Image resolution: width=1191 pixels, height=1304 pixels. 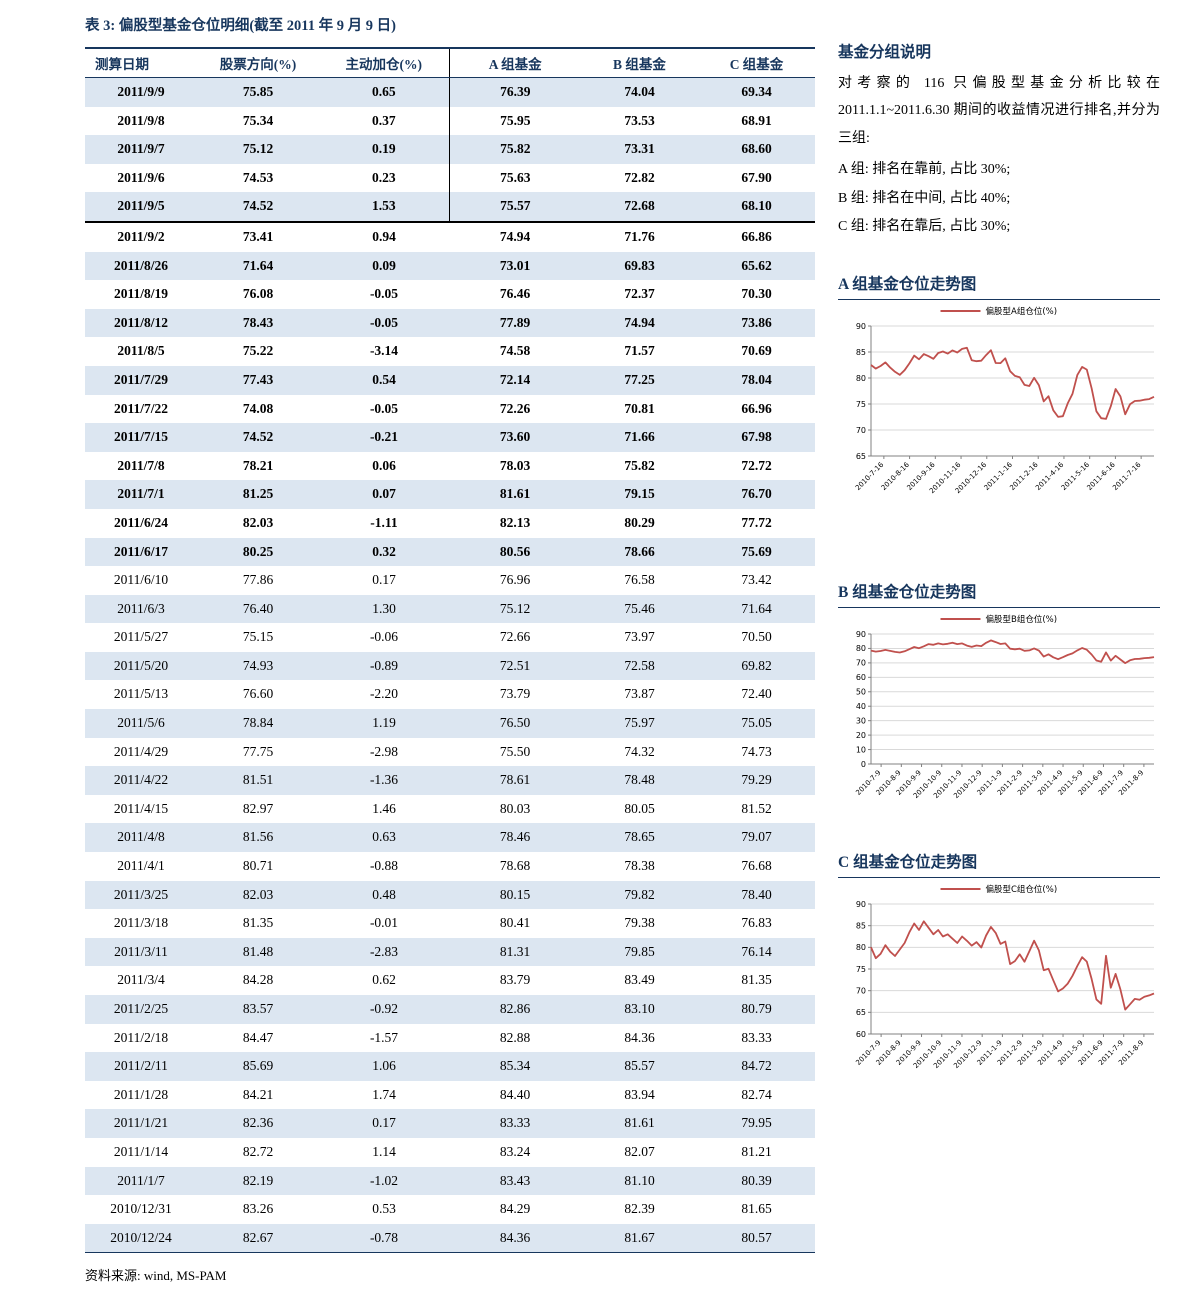 What do you see at coordinates (450, 266) in the screenshot?
I see `table-row: 2011/8/26 71.64 0.09 73.01 69.83 65.62` at bounding box center [450, 266].